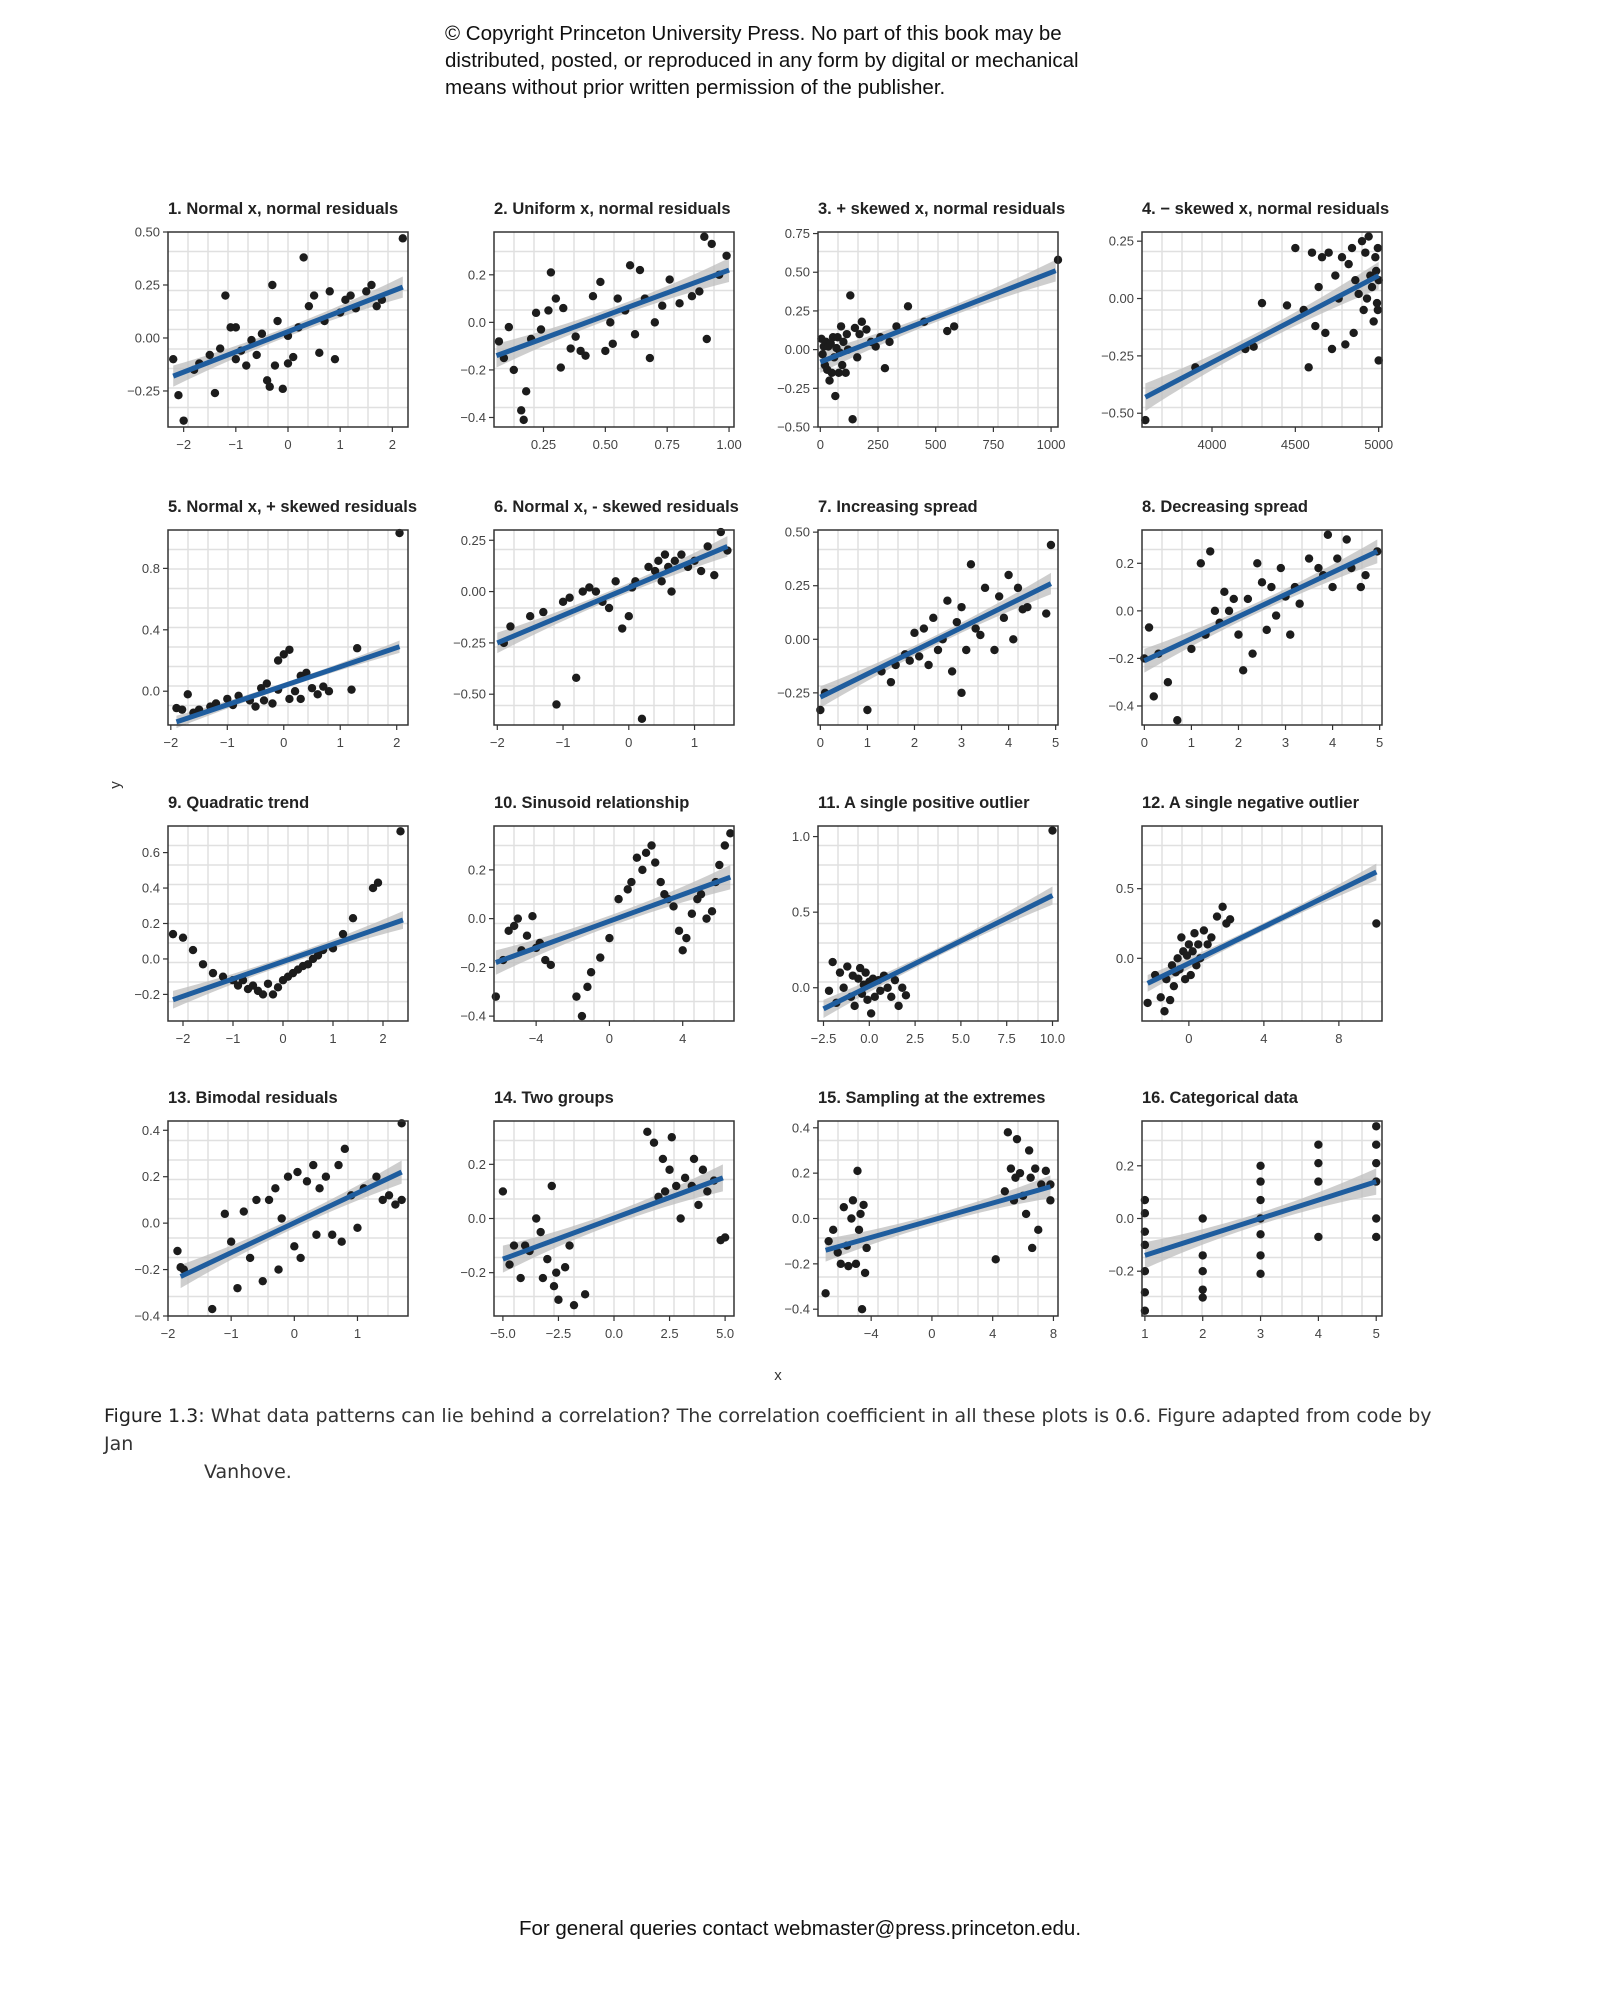 The image size is (1600, 2000). What do you see at coordinates (778, 1375) in the screenshot?
I see `figure-x-axis-label: x` at bounding box center [778, 1375].